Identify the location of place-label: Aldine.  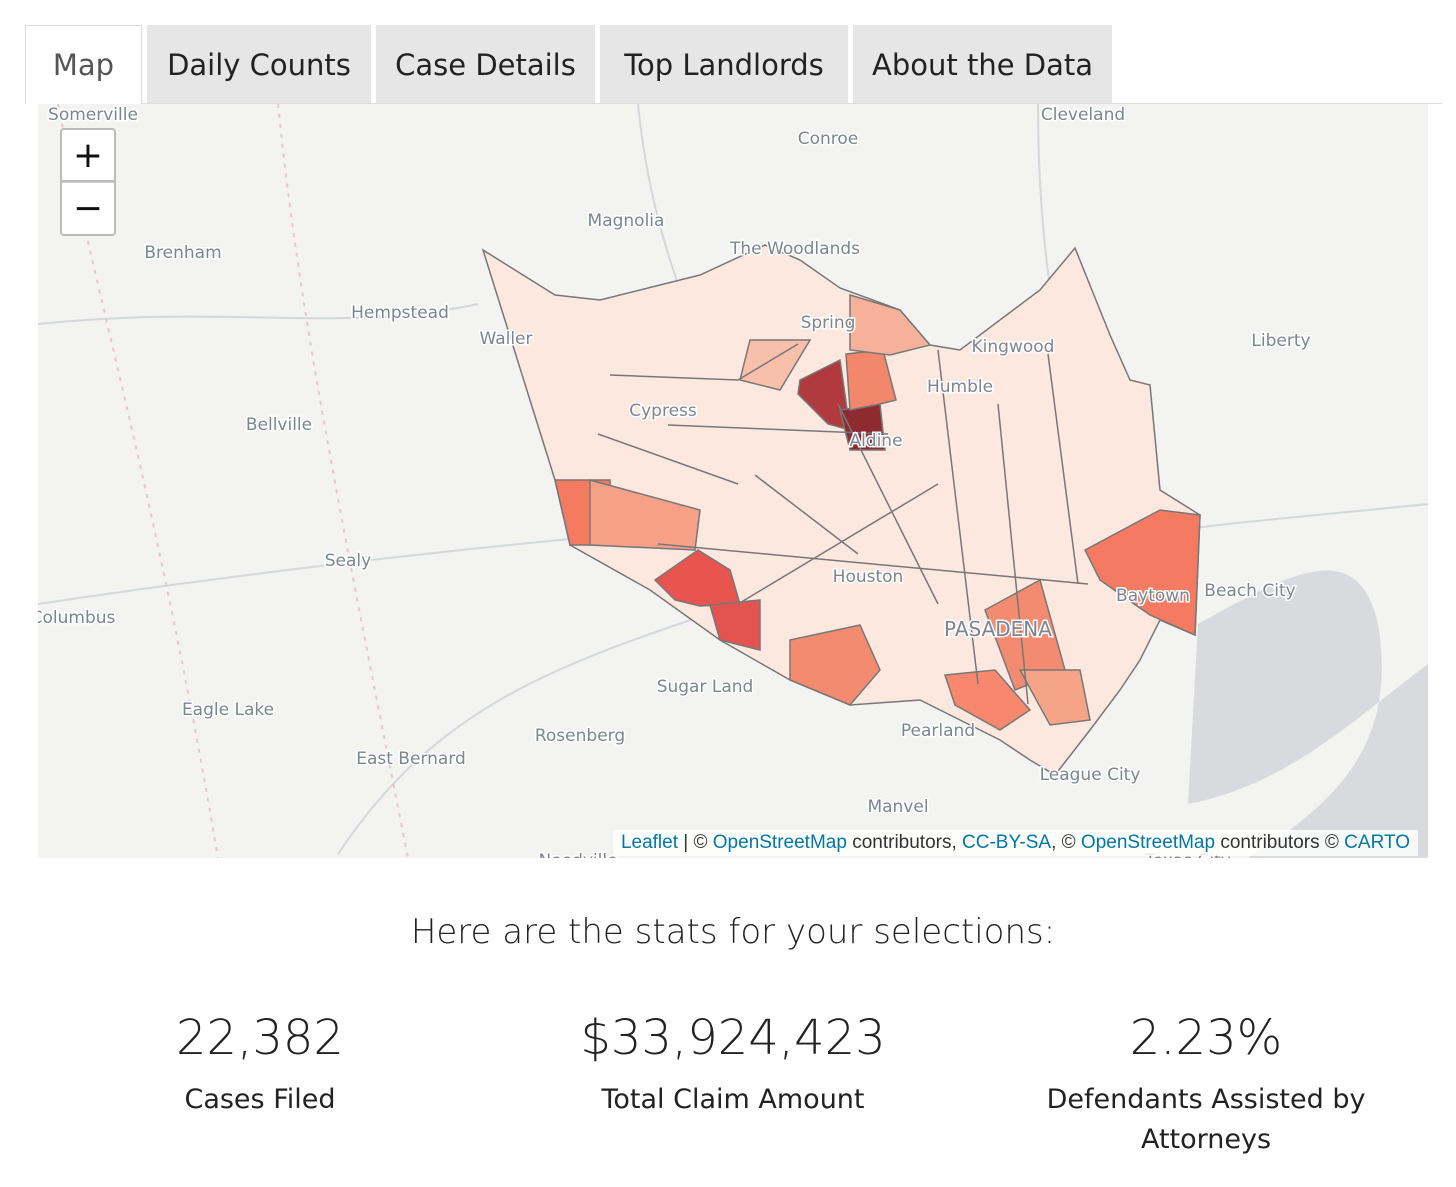
(875, 441).